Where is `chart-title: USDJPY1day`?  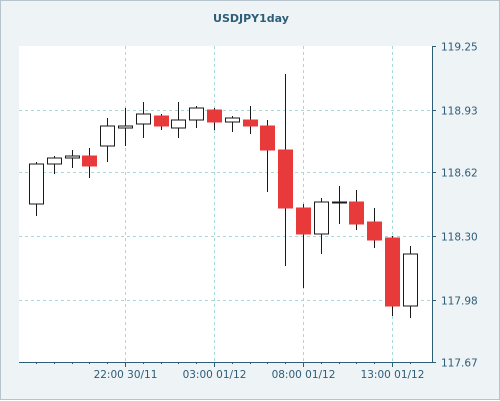
chart-title: USDJPY1day is located at coordinates (251, 18).